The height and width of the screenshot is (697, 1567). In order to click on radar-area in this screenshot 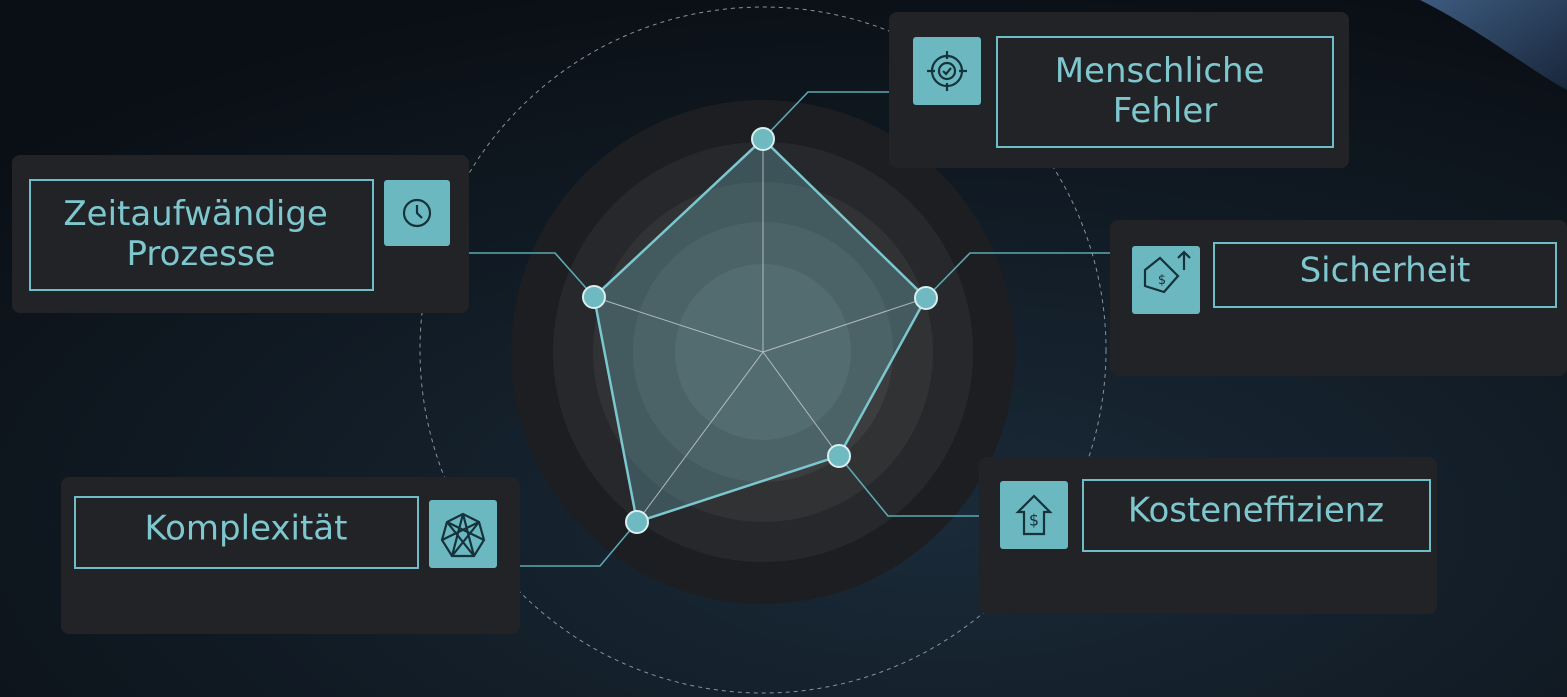, I will do `click(760, 330)`.